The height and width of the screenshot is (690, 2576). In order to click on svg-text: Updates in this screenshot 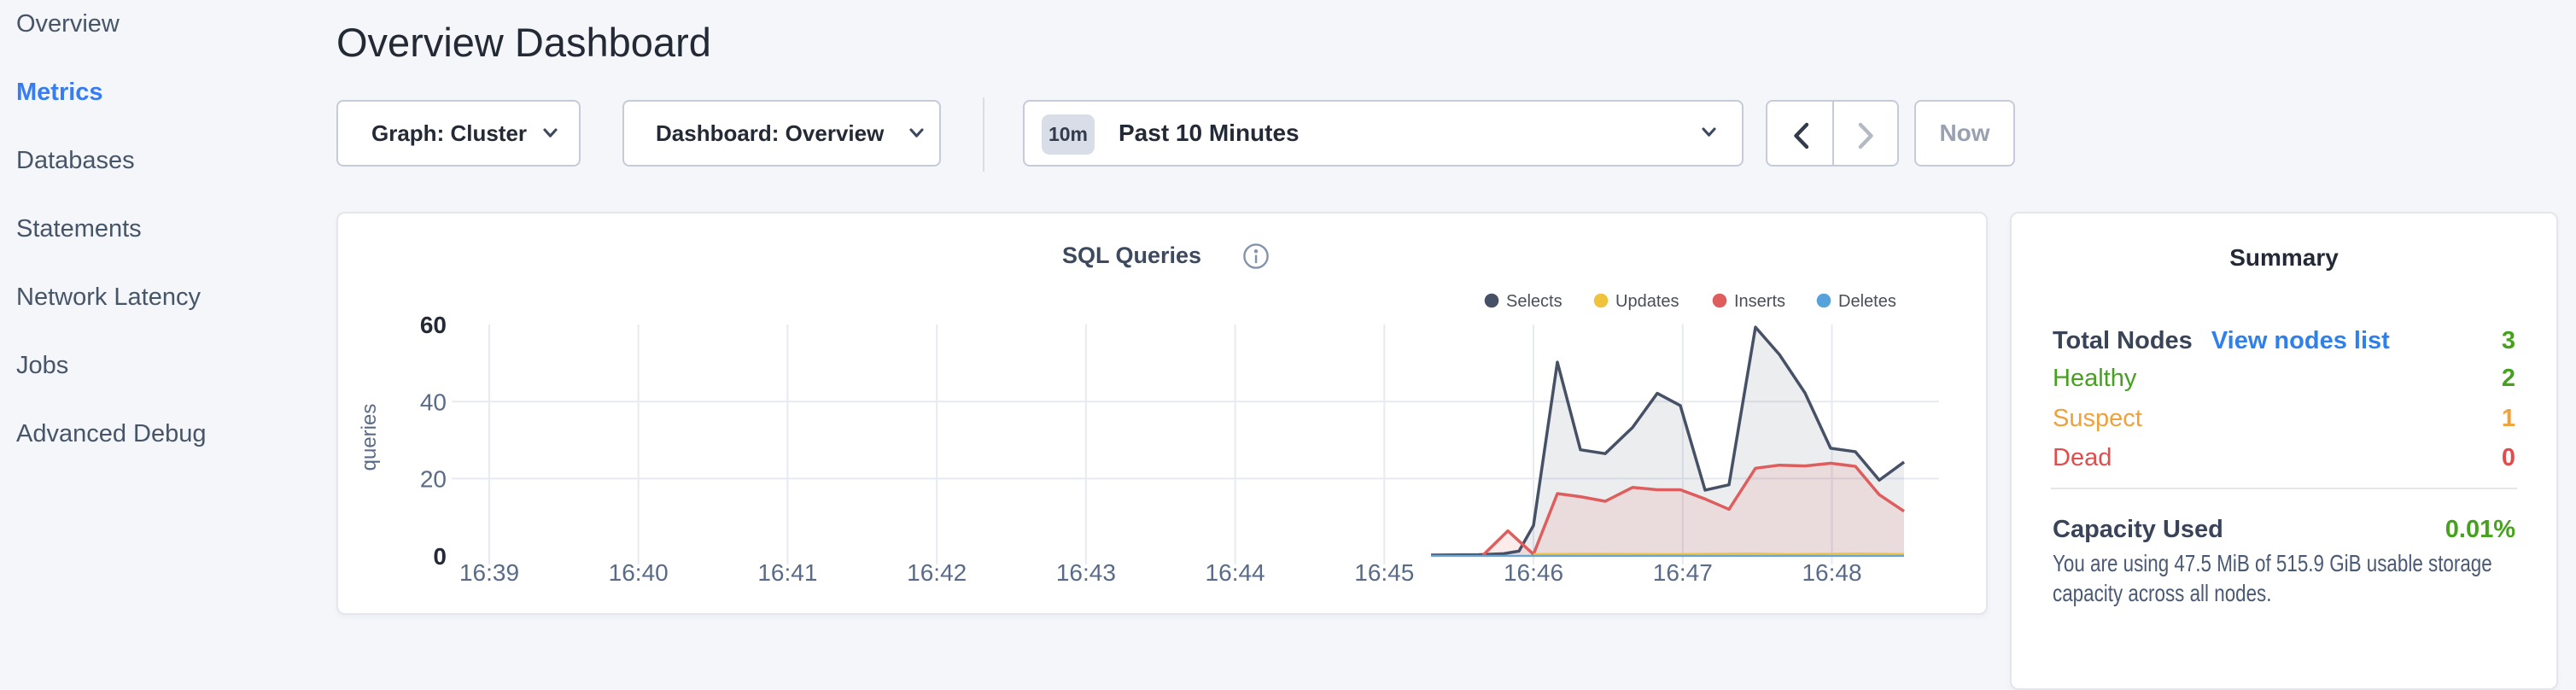, I will do `click(1647, 301)`.